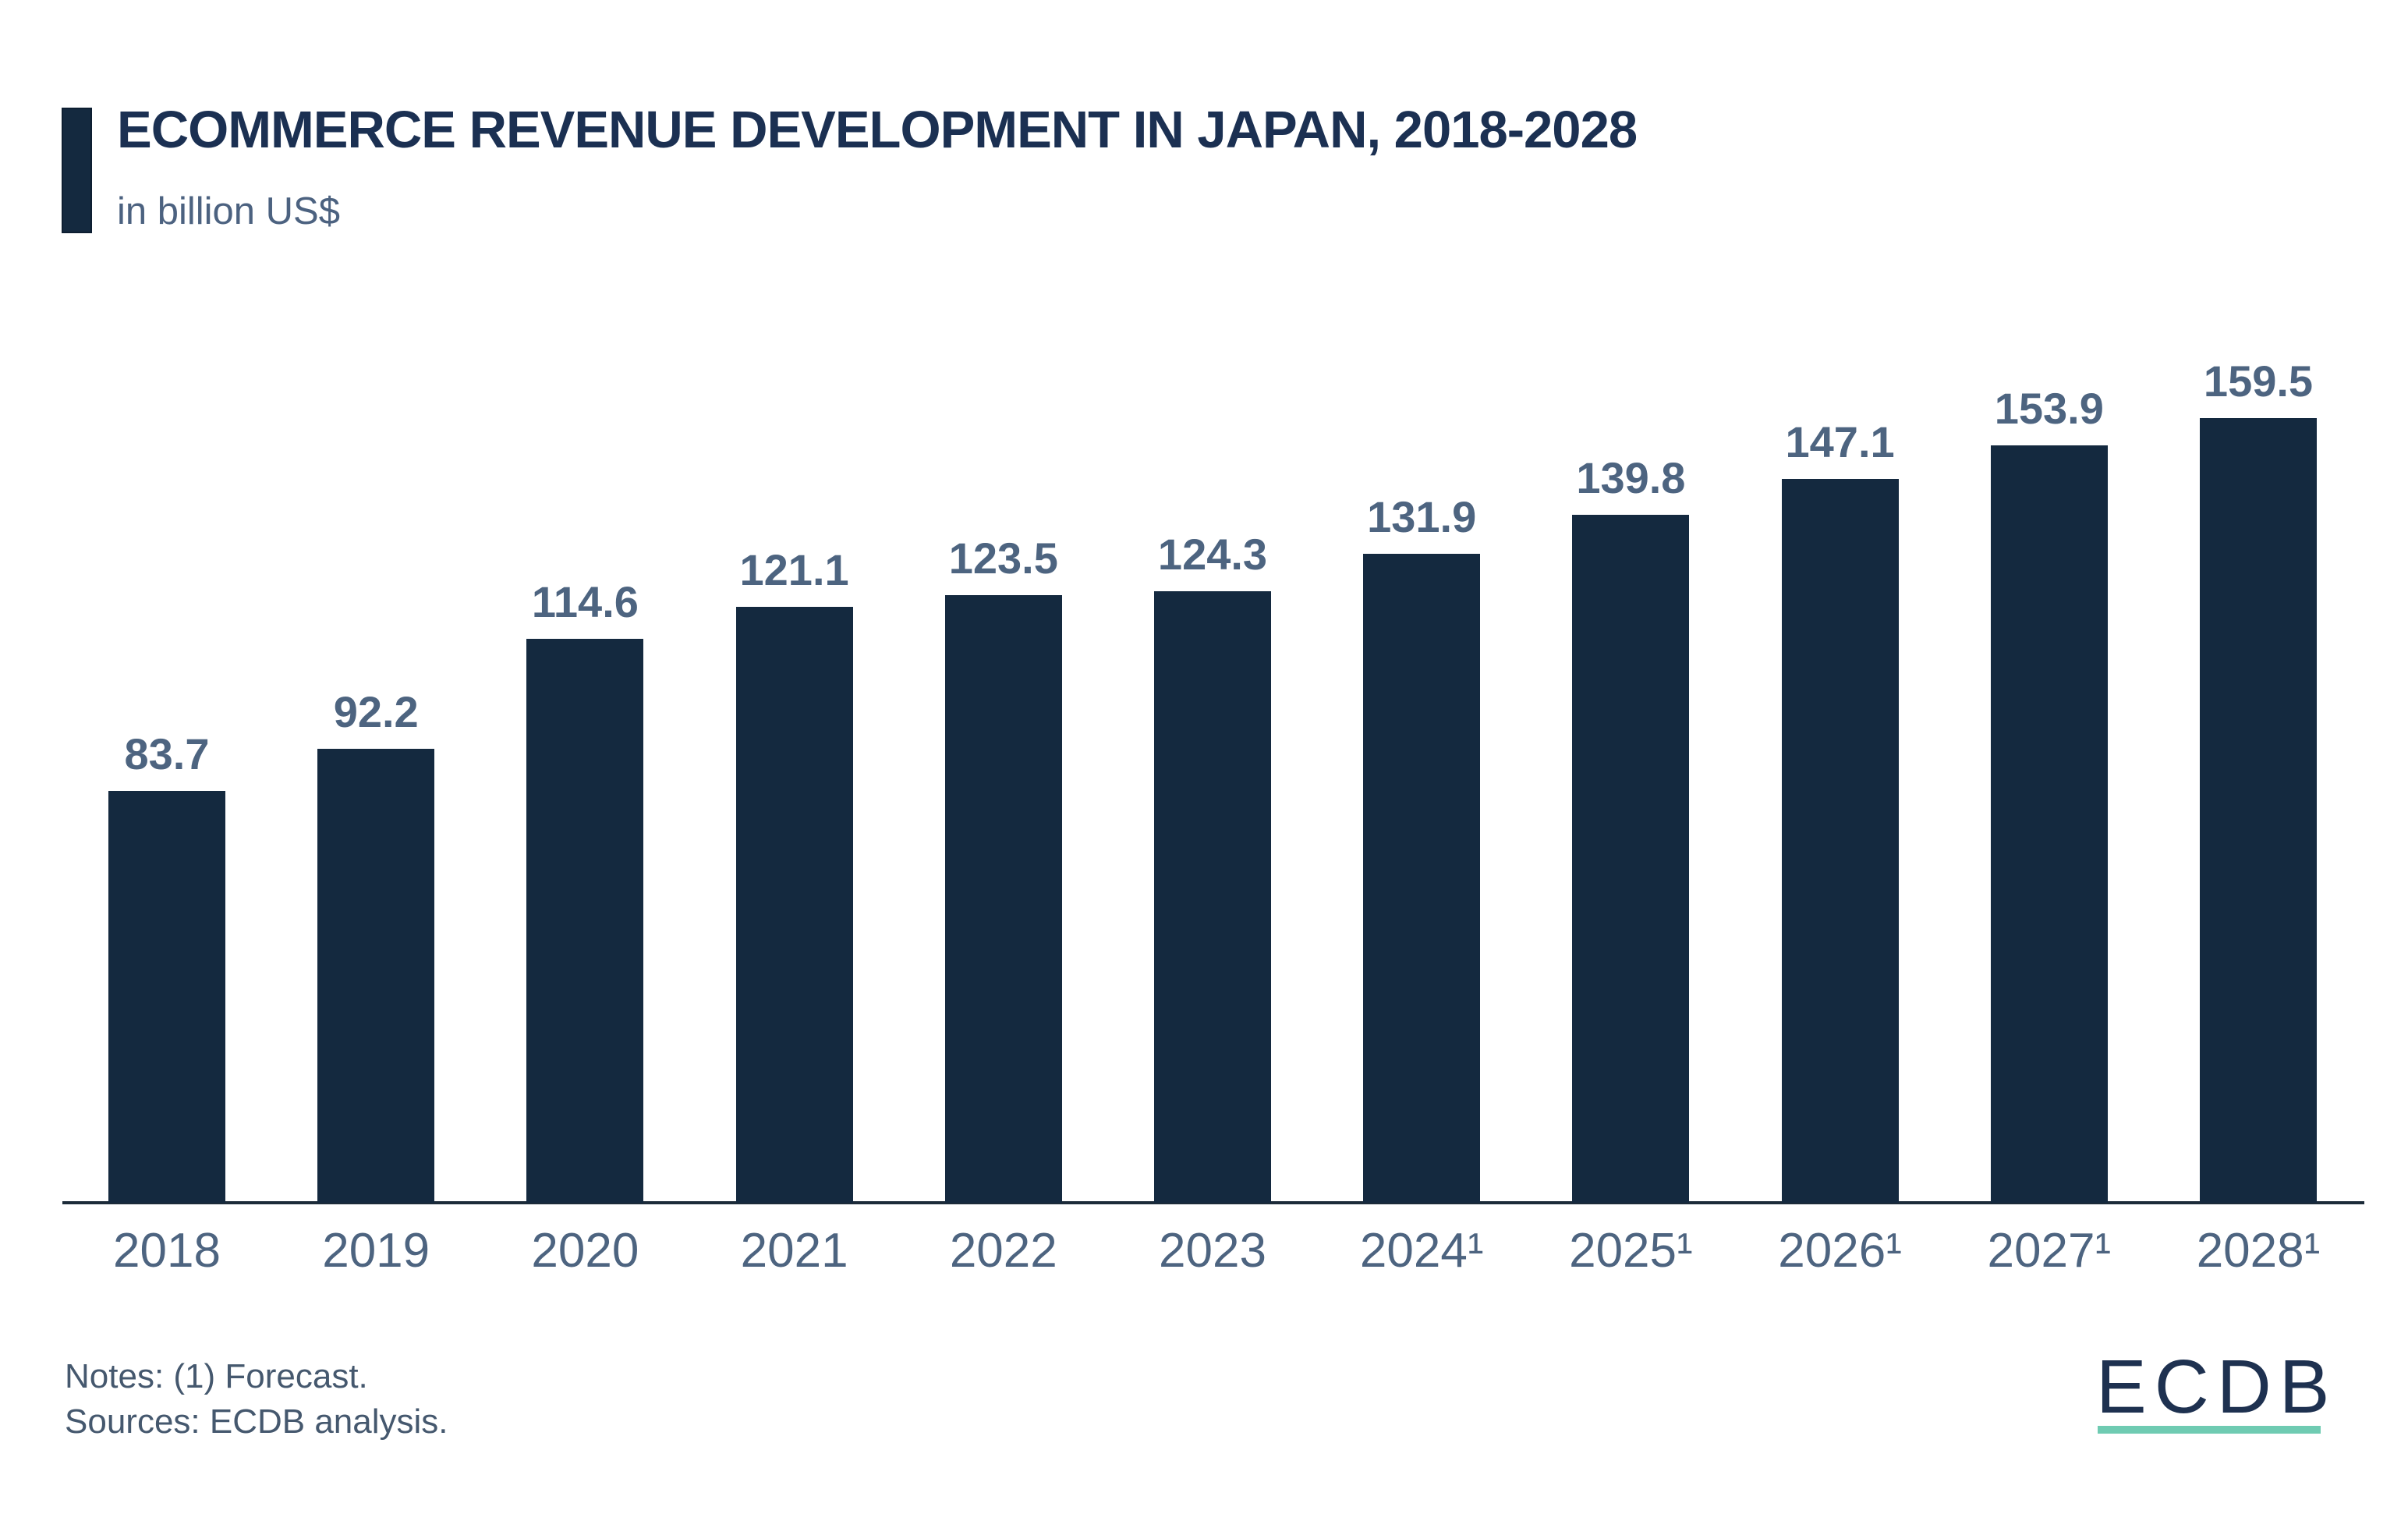 This screenshot has width=2408, height=1521. What do you see at coordinates (585, 1251) in the screenshot?
I see `x-tick-label-2020: 2020` at bounding box center [585, 1251].